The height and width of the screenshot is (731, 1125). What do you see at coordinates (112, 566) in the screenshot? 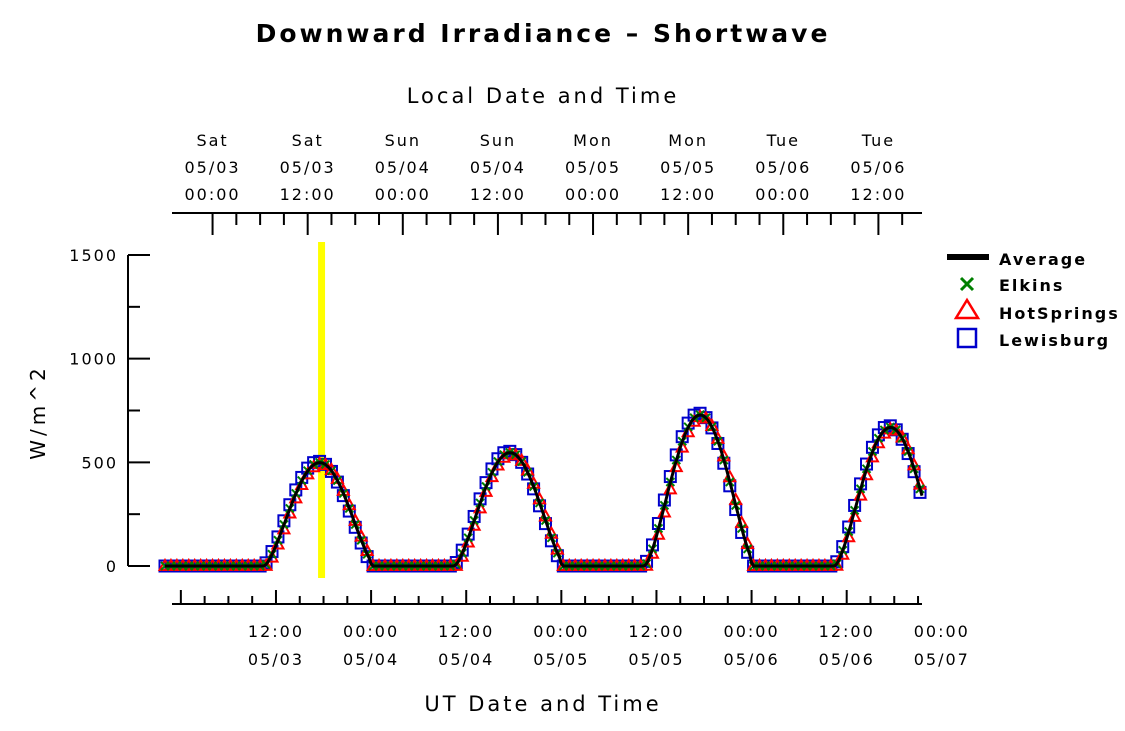
I see `y-tick-label: 0` at bounding box center [112, 566].